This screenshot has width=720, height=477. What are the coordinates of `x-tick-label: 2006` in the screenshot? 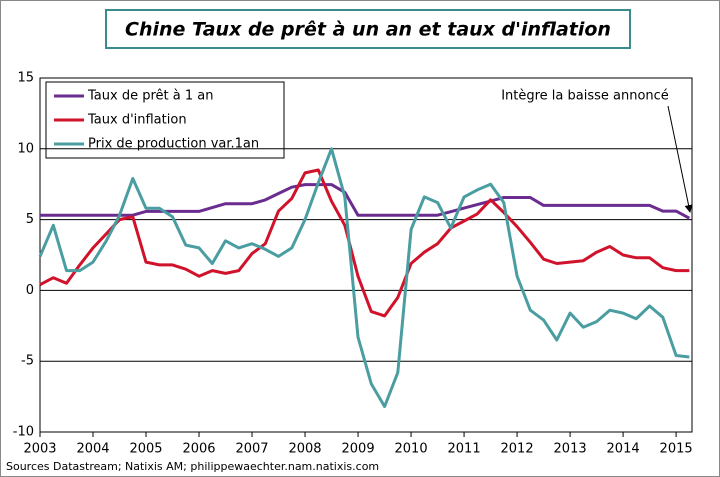 It's located at (198, 449).